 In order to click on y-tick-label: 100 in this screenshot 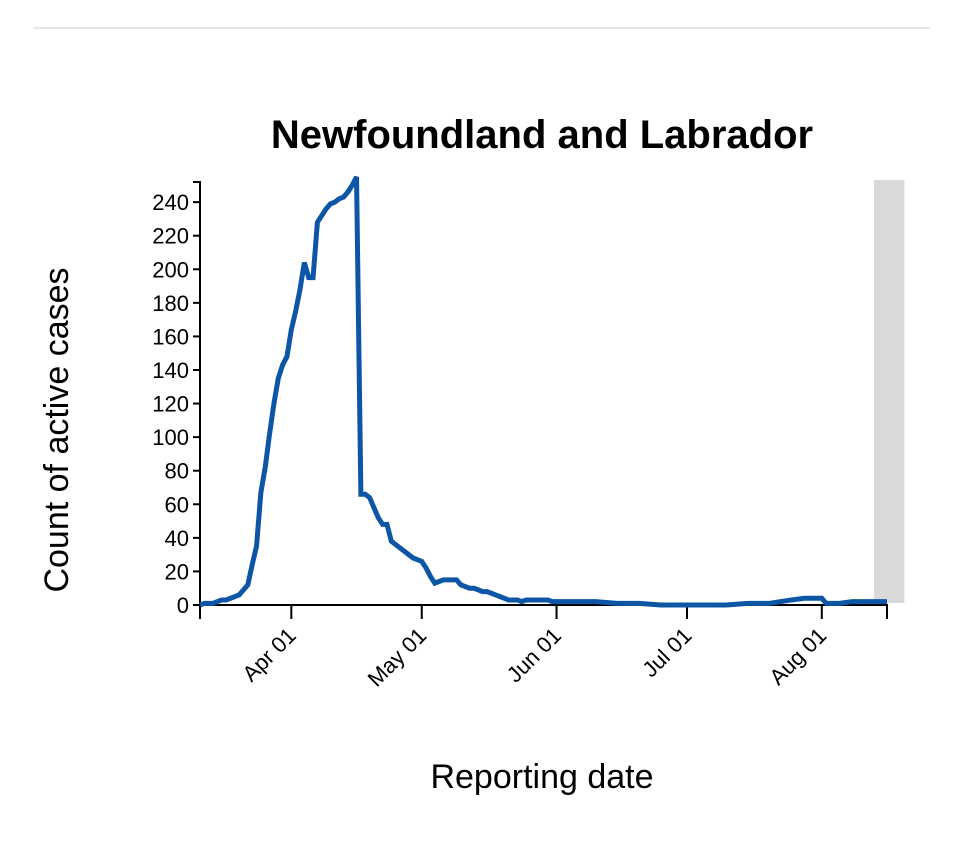, I will do `click(170, 437)`.